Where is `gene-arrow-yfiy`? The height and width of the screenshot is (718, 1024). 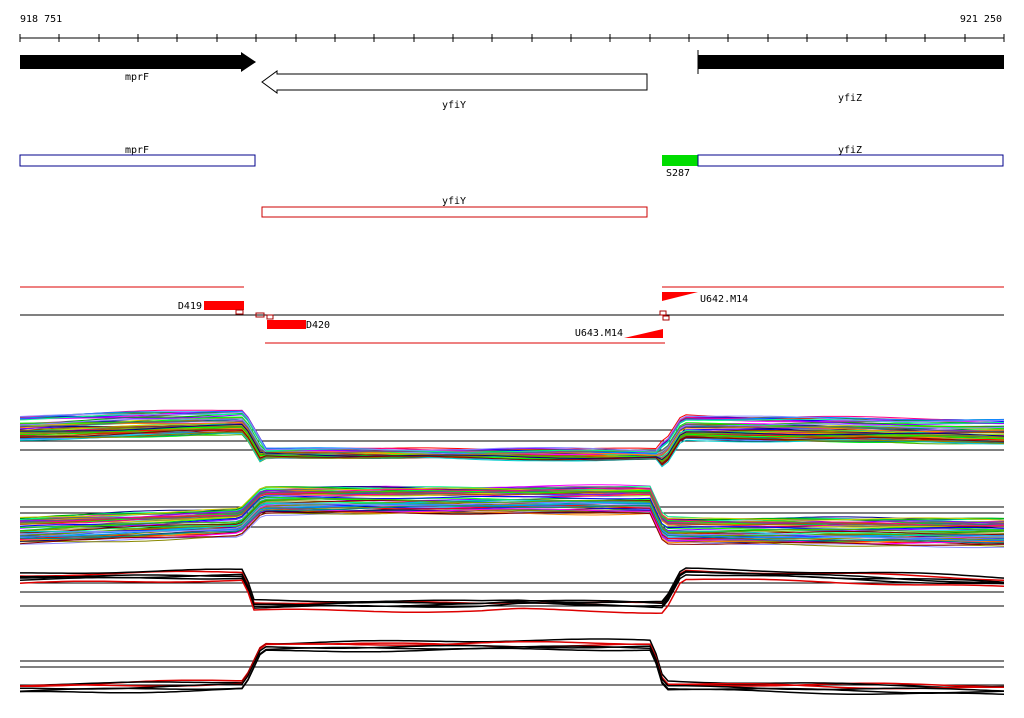
gene-arrow-yfiy is located at coordinates (454, 82).